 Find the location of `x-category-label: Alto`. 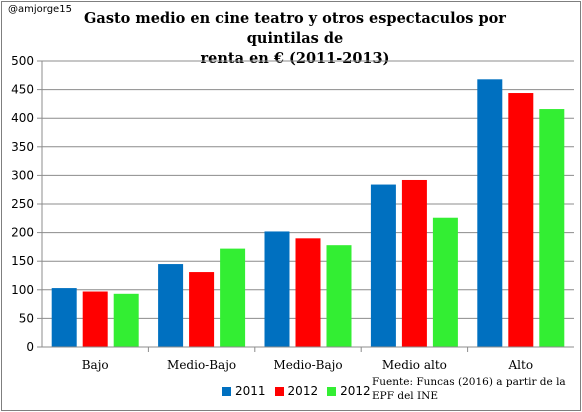

x-category-label: Alto is located at coordinates (521, 365).